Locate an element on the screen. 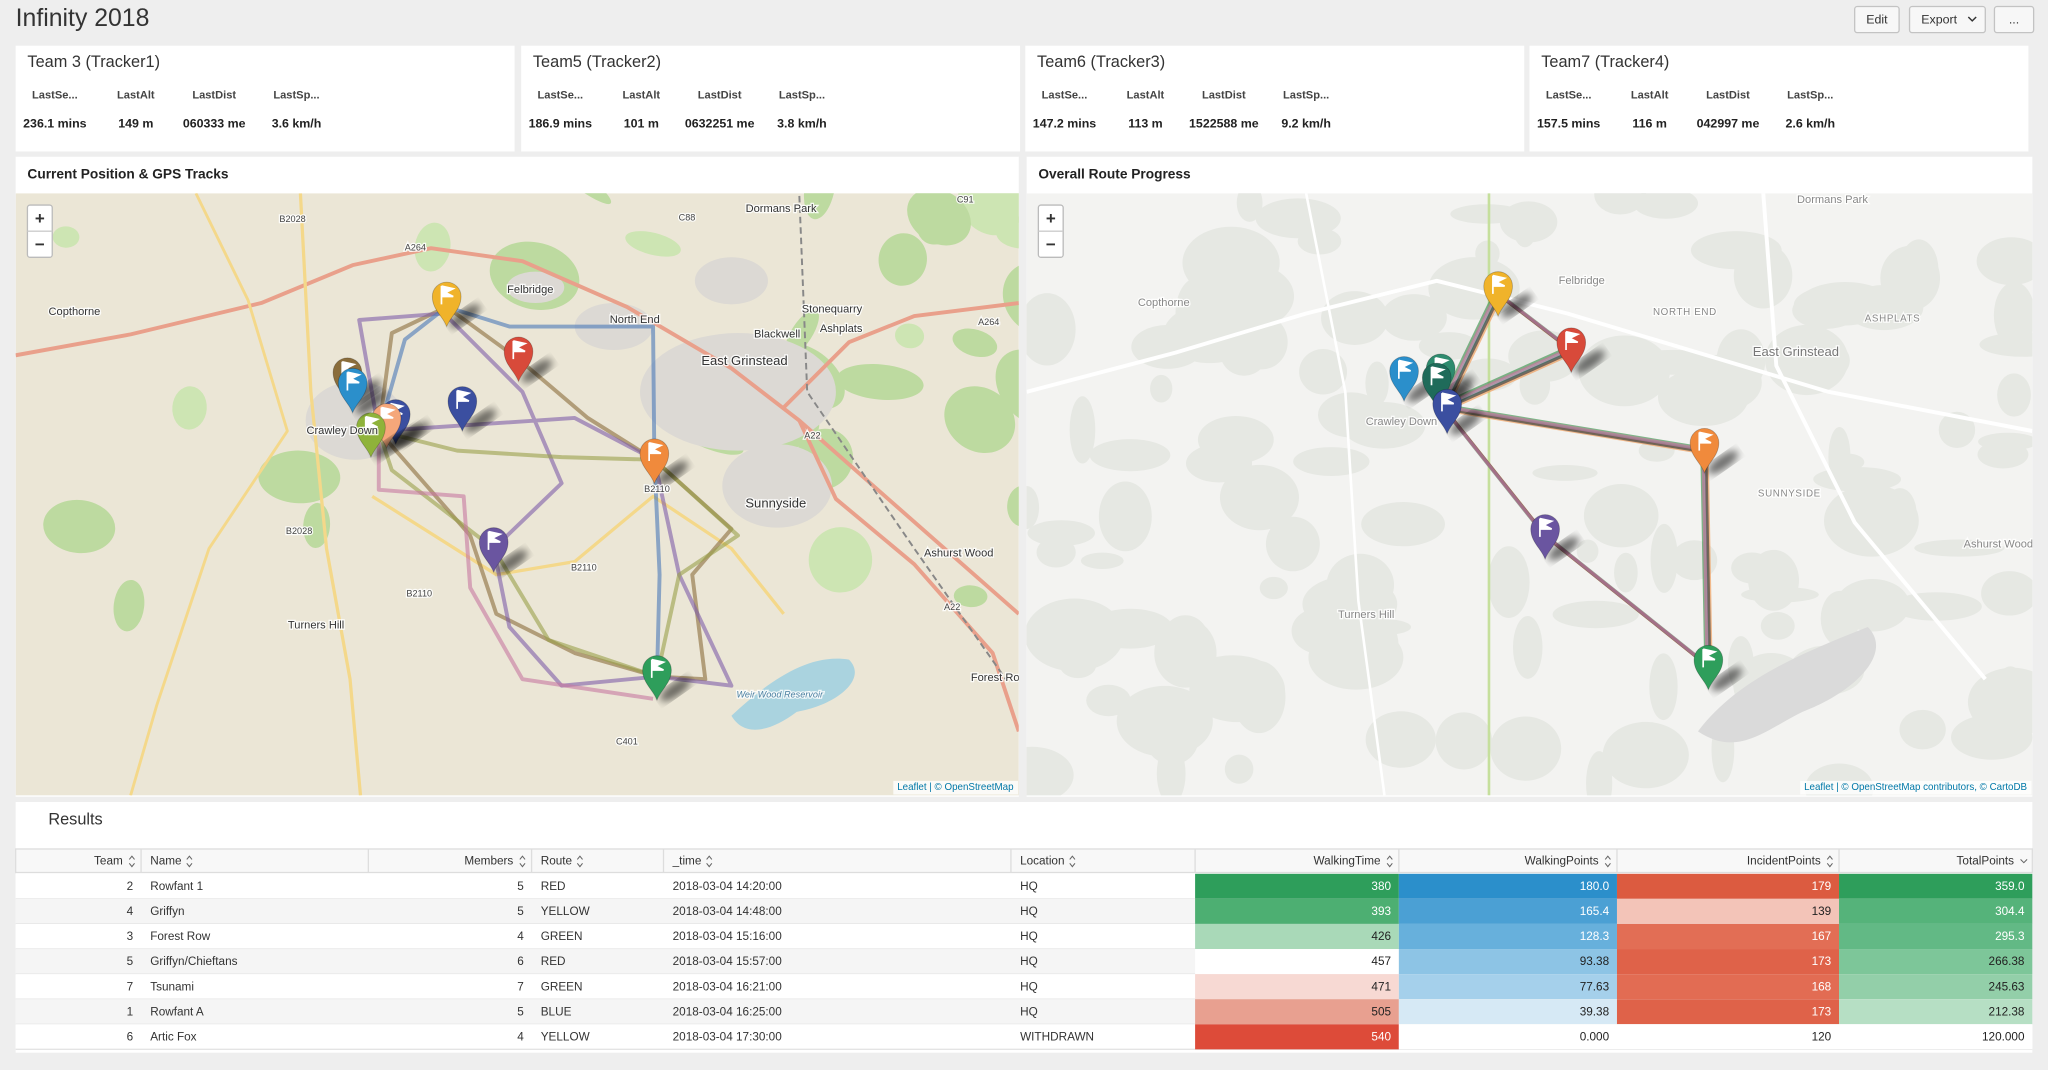 This screenshot has height=1070, width=2048. map-label: Ashplats is located at coordinates (841, 329).